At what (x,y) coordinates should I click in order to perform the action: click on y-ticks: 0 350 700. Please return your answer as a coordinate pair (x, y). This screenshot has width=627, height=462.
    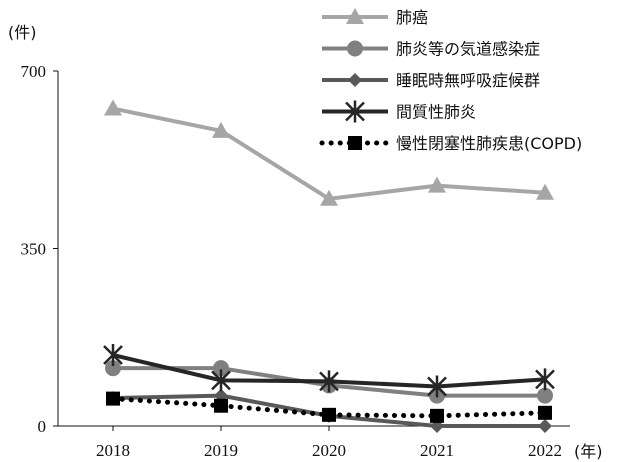
    Looking at the image, I should click on (39, 249).